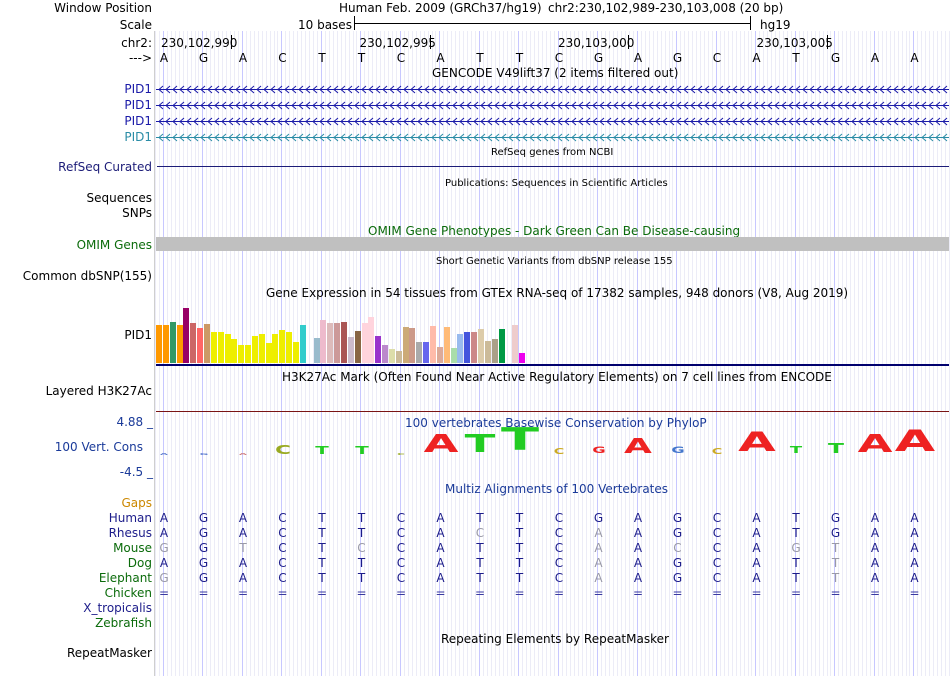  Describe the element at coordinates (552, 244) in the screenshot. I see `omim-feature-bar` at that location.